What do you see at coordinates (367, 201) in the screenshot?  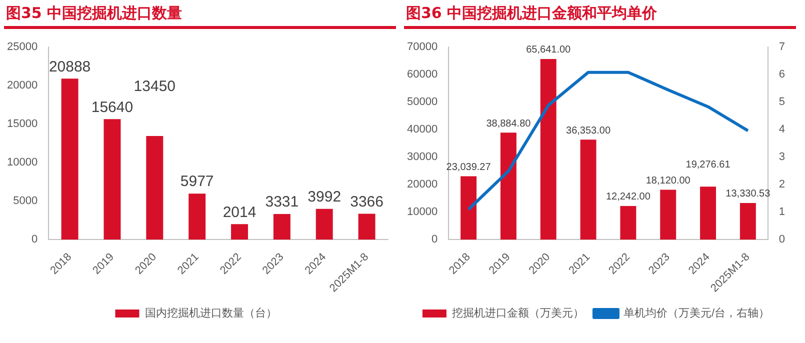 I see `data-label: 3366` at bounding box center [367, 201].